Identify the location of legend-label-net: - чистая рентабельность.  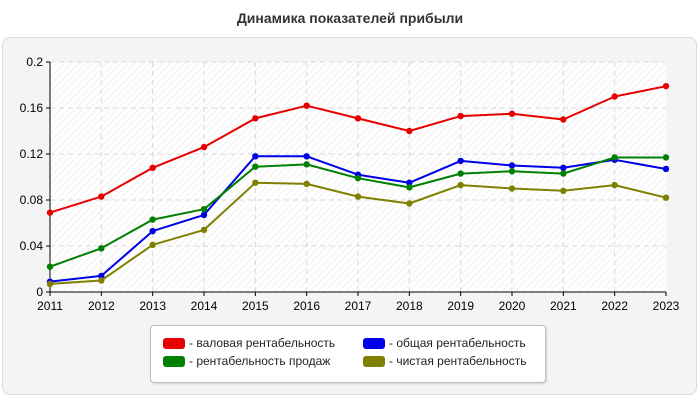
(458, 361).